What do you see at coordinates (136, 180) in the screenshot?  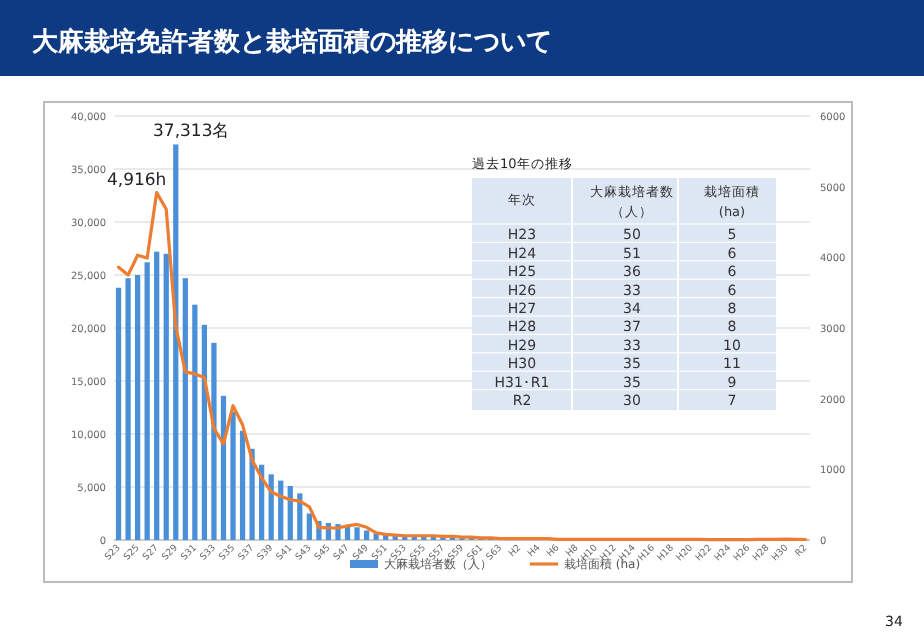 I see `data-label: 4,916h` at bounding box center [136, 180].